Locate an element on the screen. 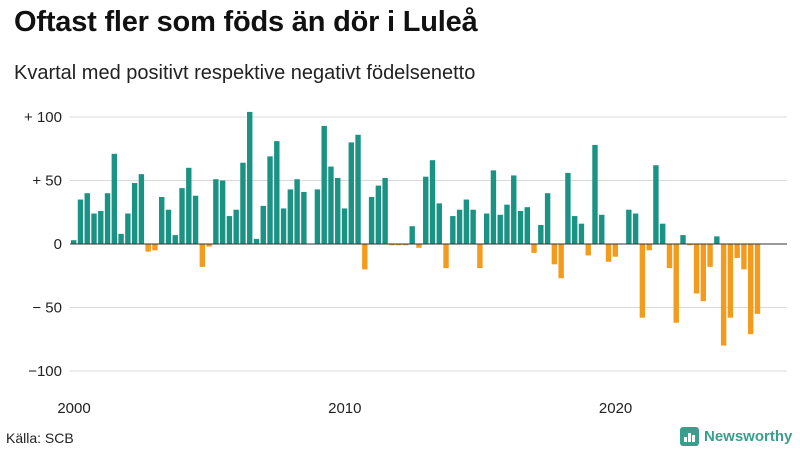  y-tick-label: −100 is located at coordinates (45, 371).